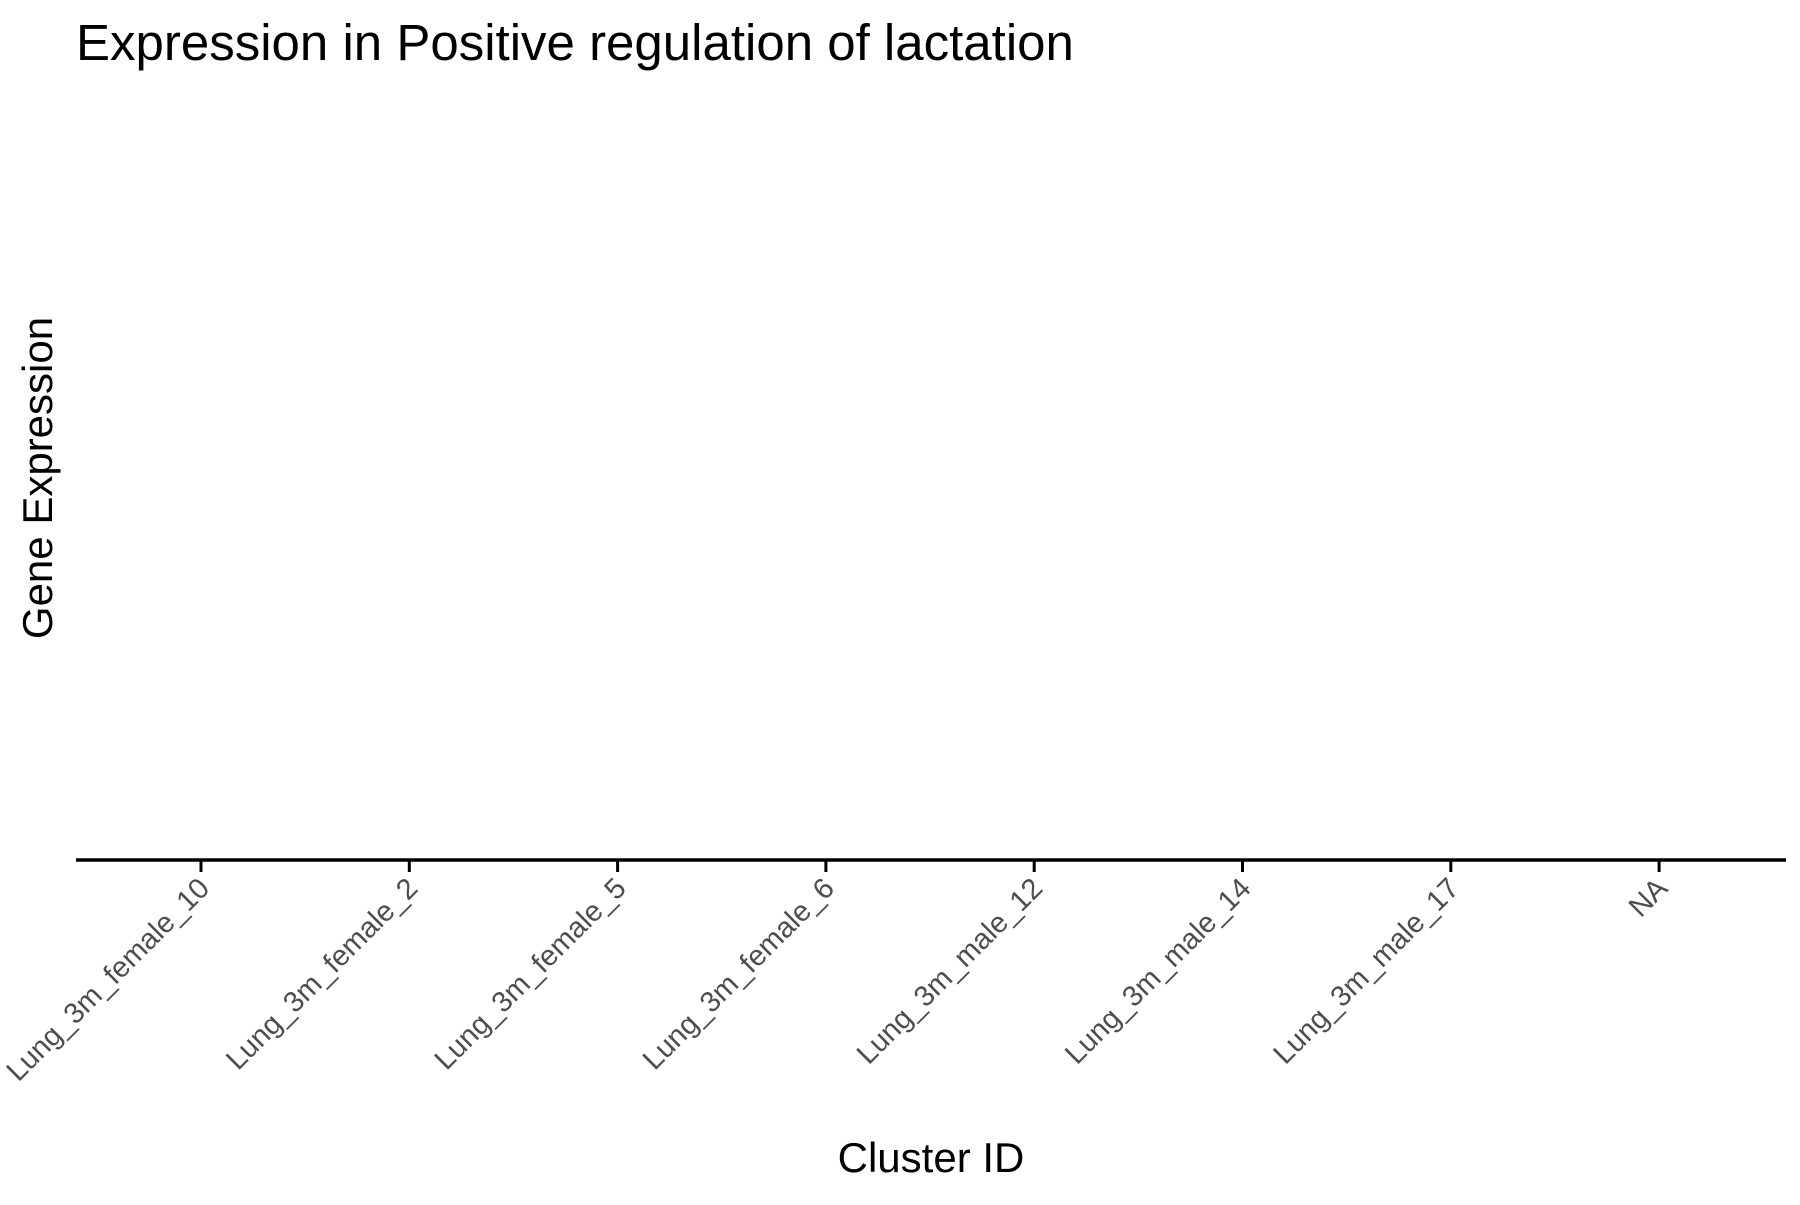  I want to click on x-tick-label: Lung_3m_male_17, so click(1367, 971).